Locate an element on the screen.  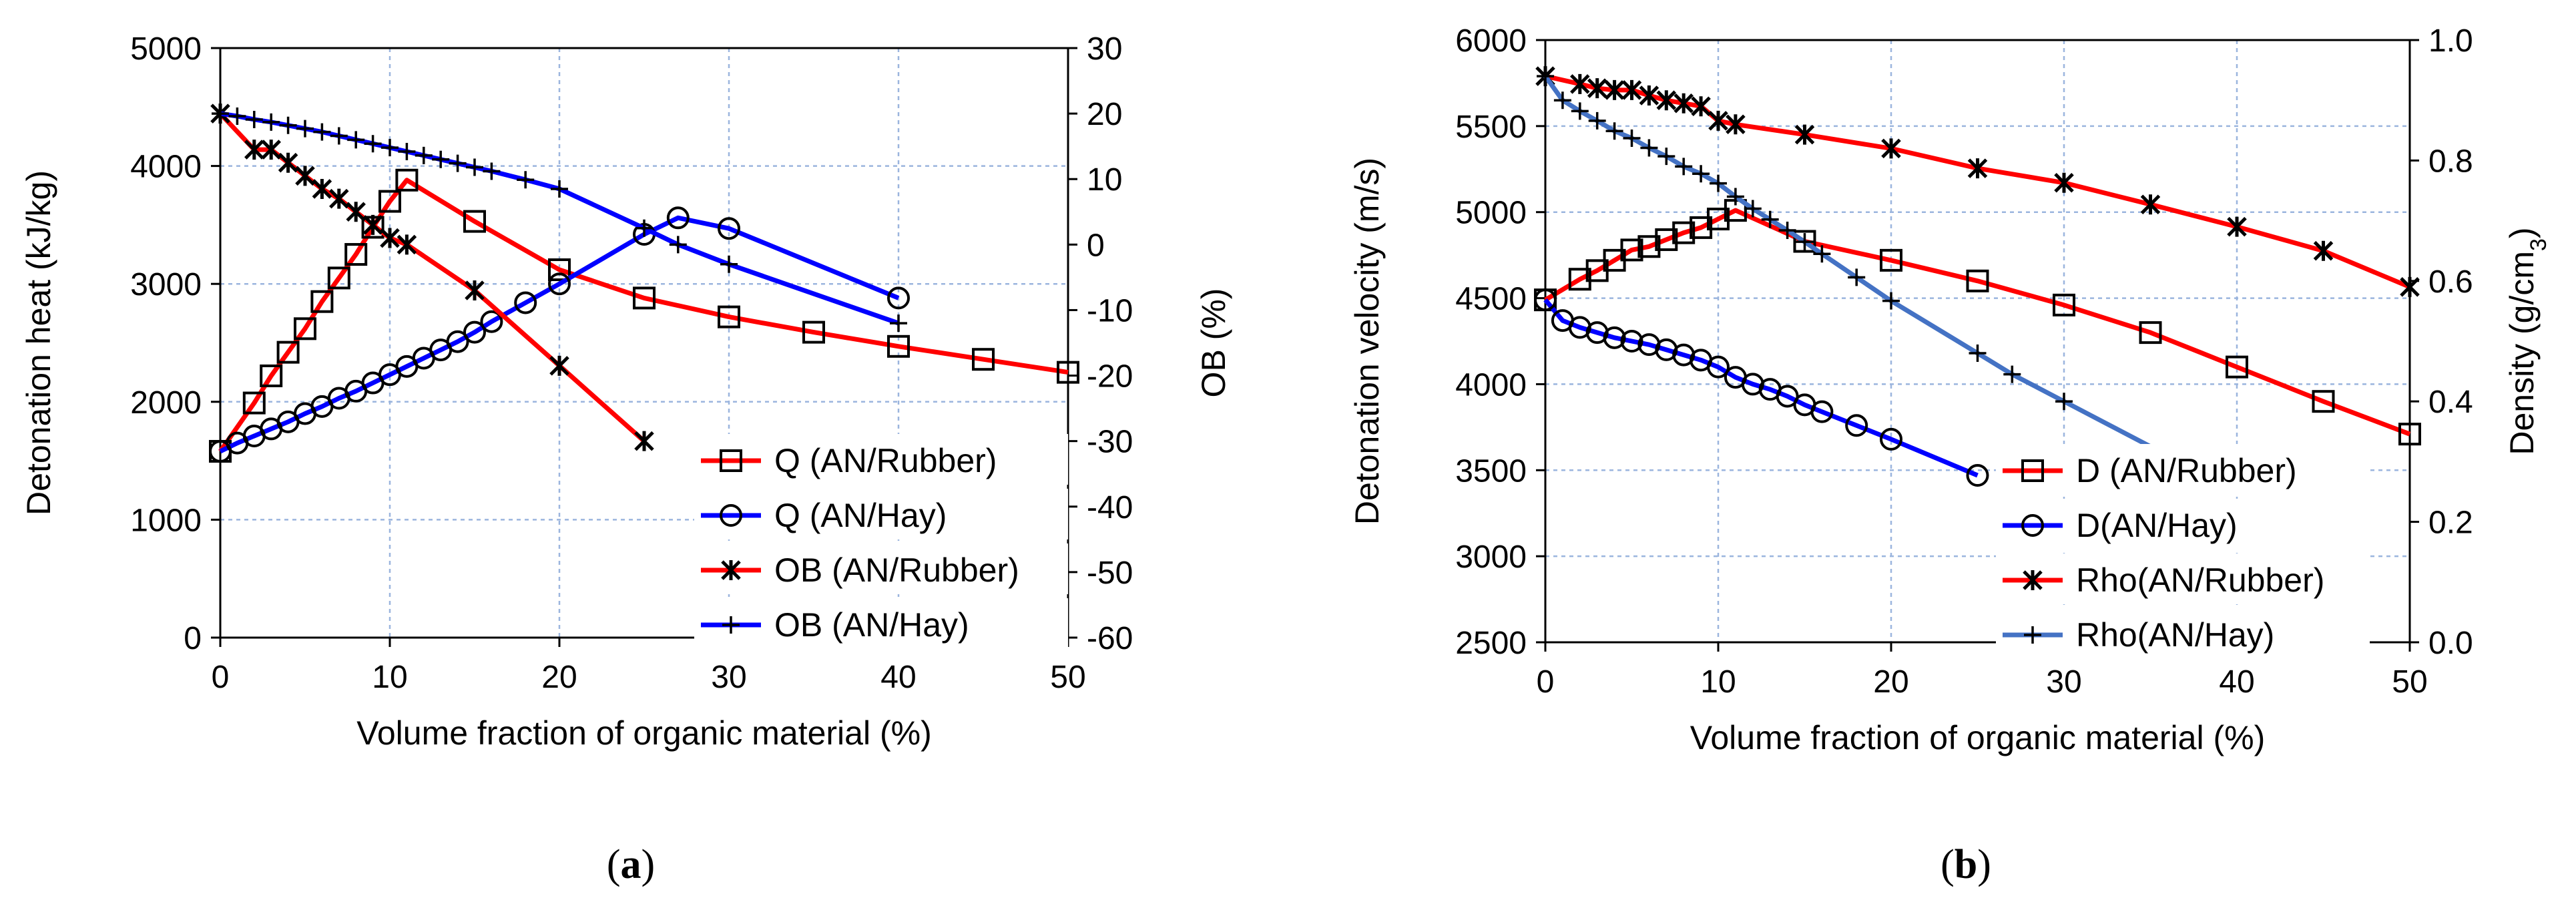
chart-a-x-axis-label: Volume fraction of organic material (%) is located at coordinates (643, 733).